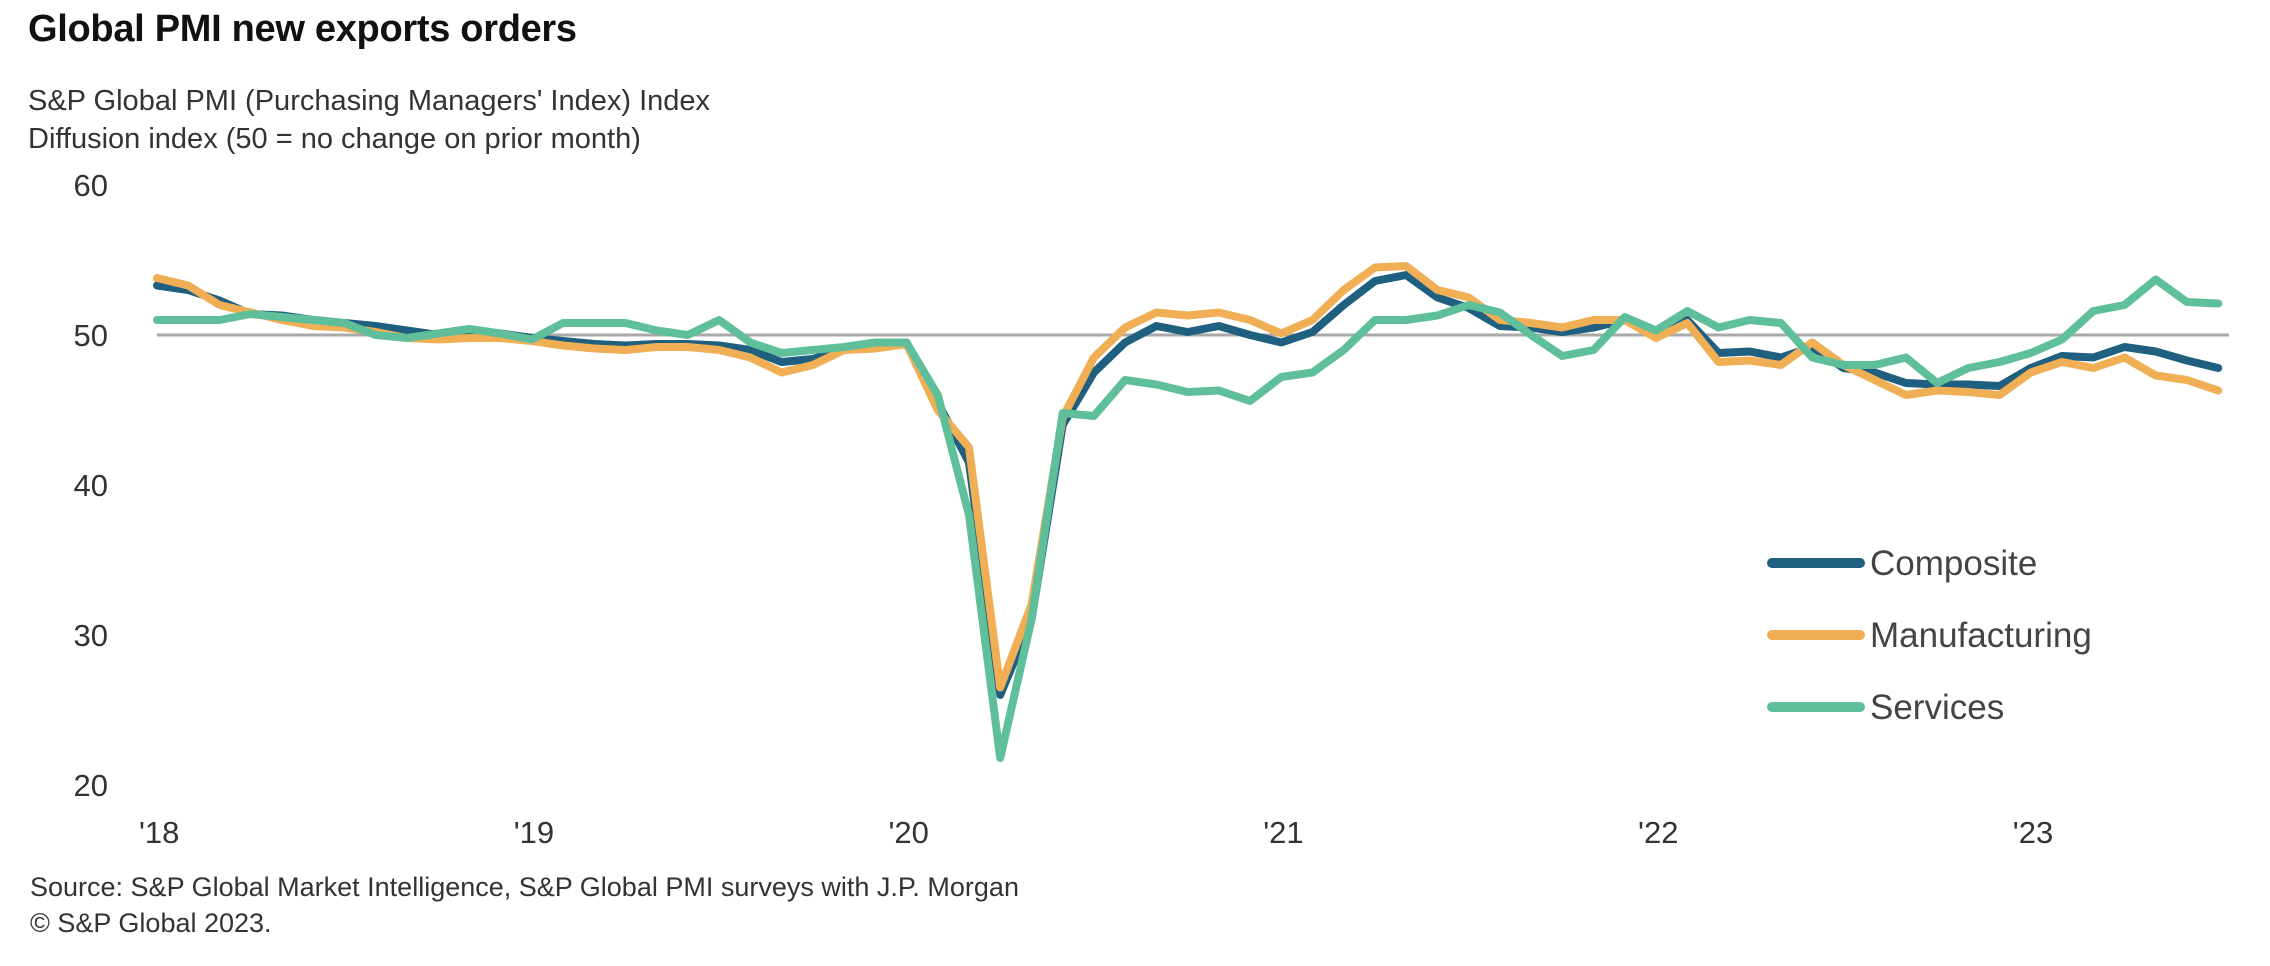 Image resolution: width=2270 pixels, height=966 pixels. Describe the element at coordinates (1953, 563) in the screenshot. I see `legend-label-composite: Composite` at that location.